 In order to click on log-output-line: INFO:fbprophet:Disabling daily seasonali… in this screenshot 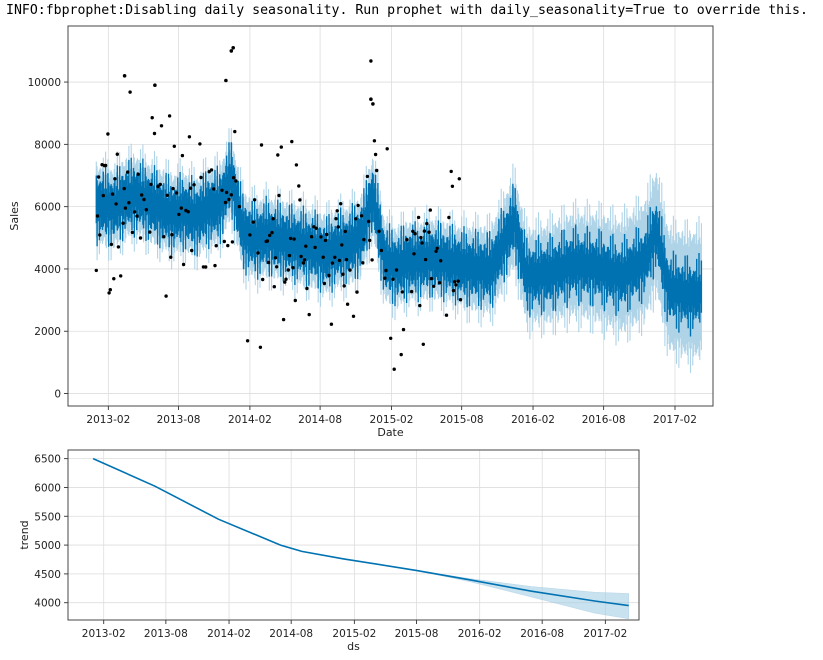, I will do `click(407, 10)`.